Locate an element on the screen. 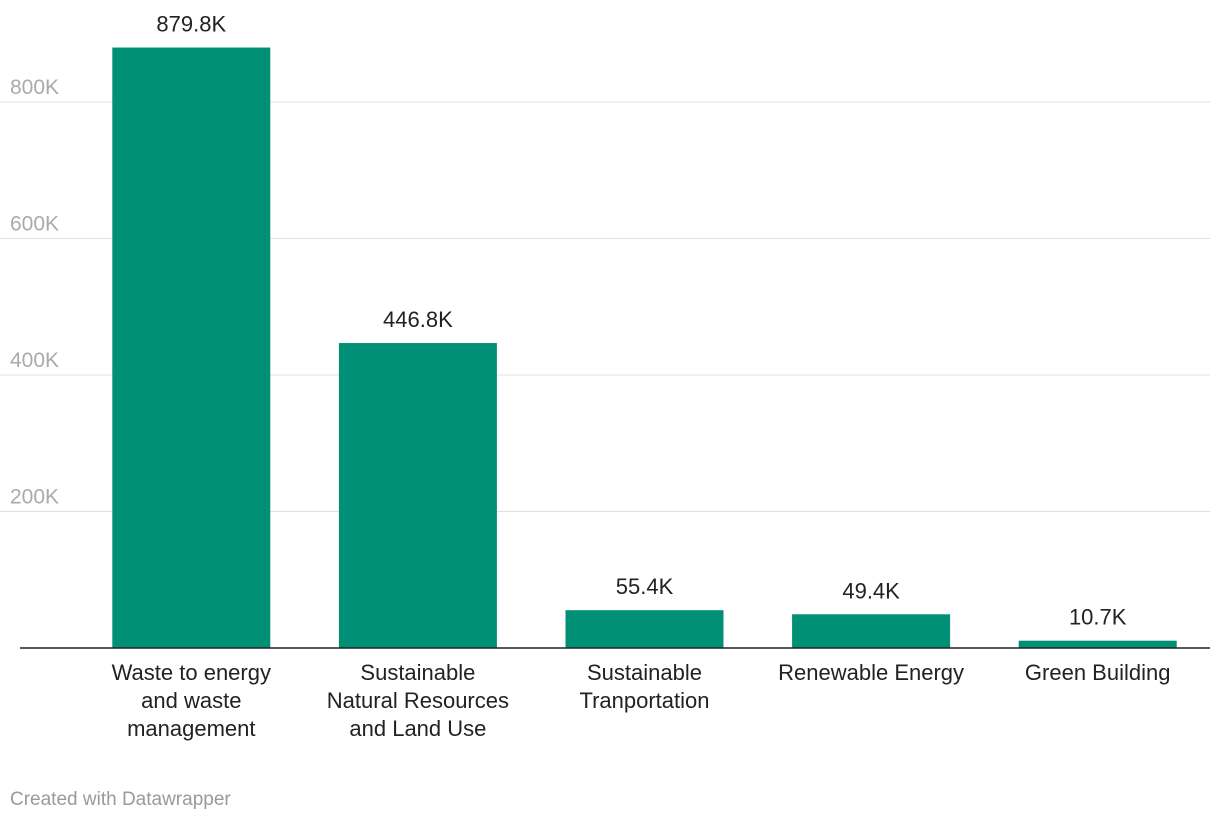 The image size is (1220, 824). y-tick-label: 400K is located at coordinates (34, 360).